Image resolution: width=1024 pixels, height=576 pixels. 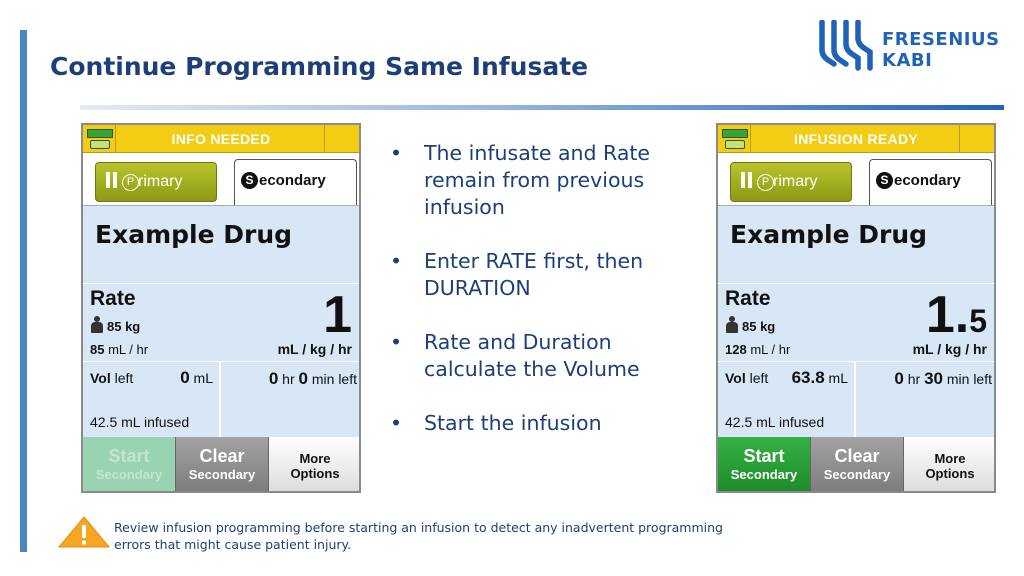 I want to click on volume-number: 0, so click(x=185, y=377).